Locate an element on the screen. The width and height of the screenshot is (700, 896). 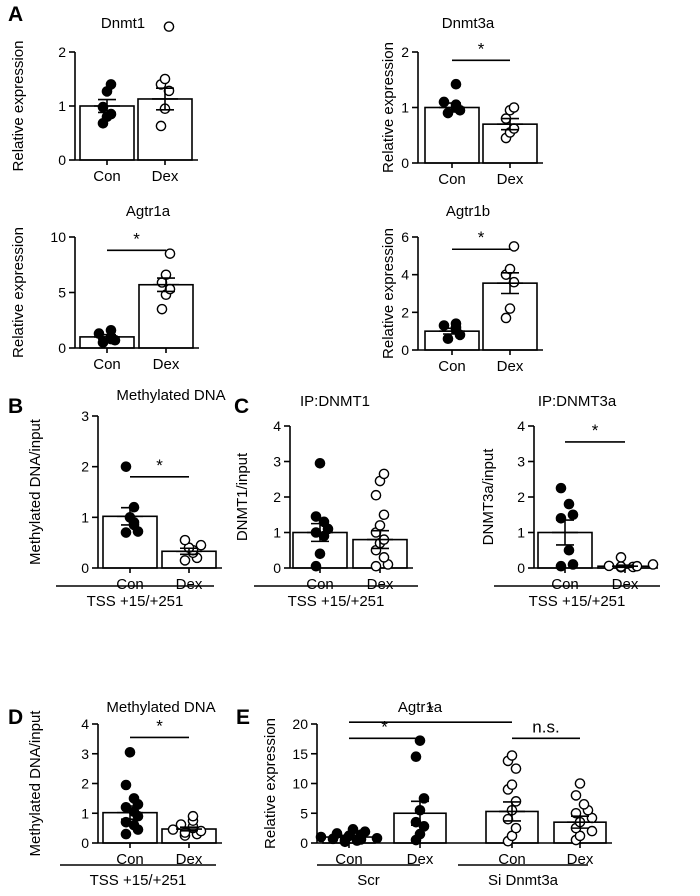
chart-a1: Dnmt1 Relative expression 0 1 2 Con Dex is located at coordinates (104, 100).